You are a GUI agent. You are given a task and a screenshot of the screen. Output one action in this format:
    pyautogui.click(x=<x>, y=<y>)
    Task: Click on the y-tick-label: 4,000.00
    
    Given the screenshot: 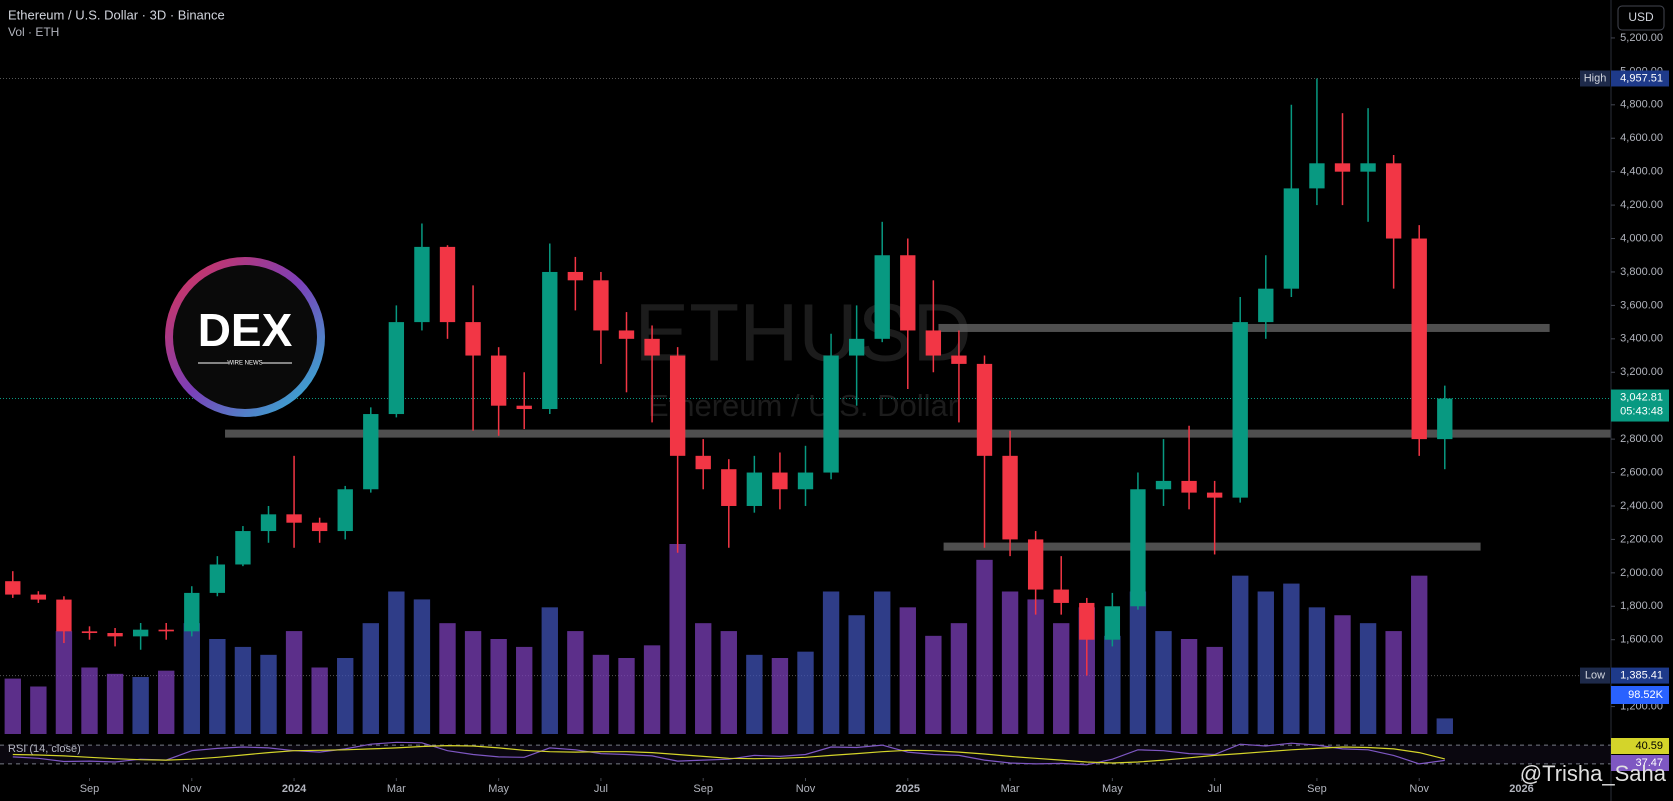 What is the action you would take?
    pyautogui.click(x=1641, y=238)
    